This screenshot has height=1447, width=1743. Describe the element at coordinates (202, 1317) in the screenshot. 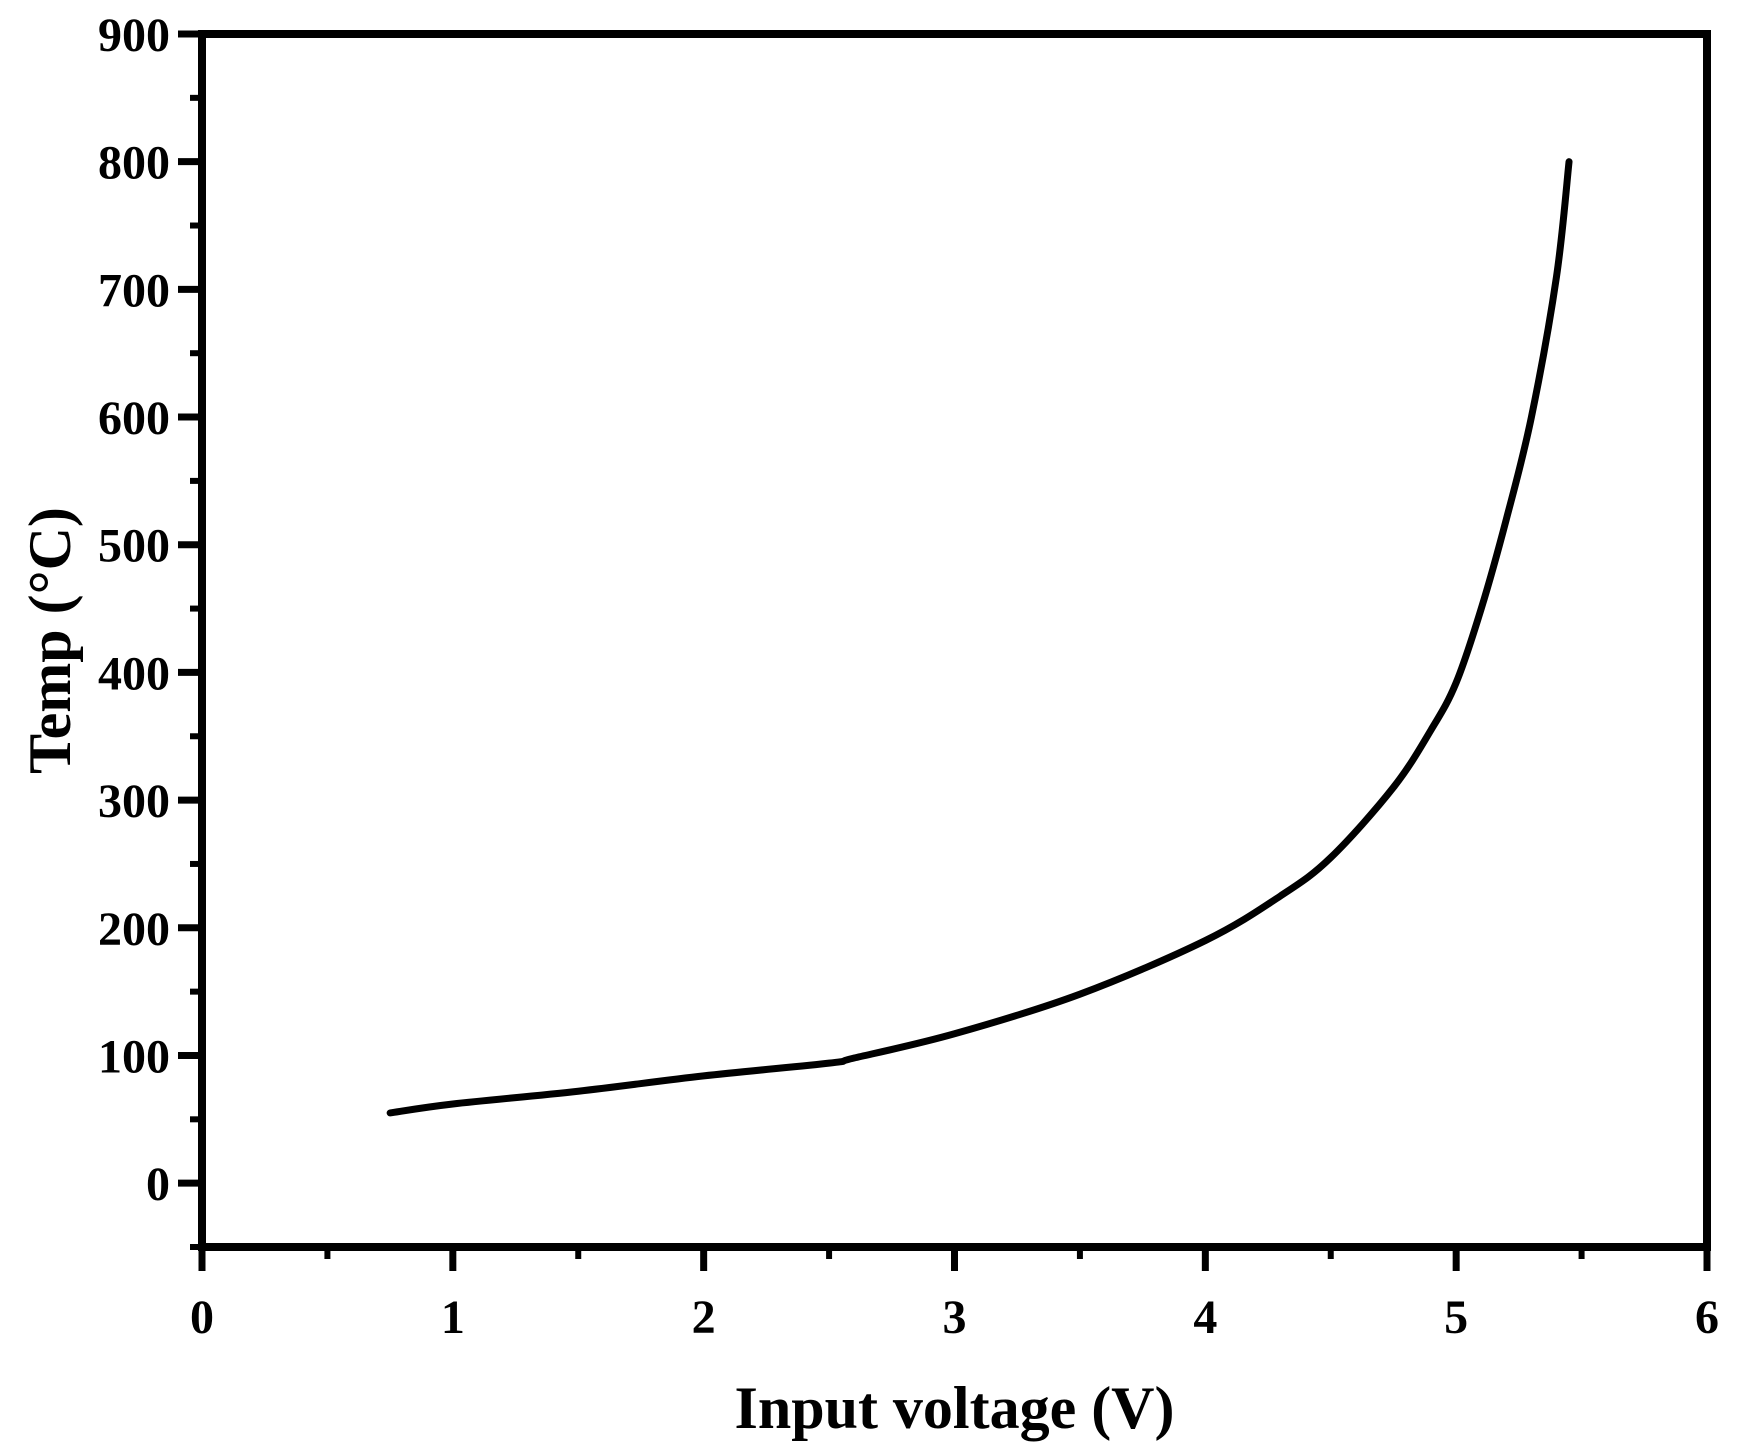

I see `x-tick-label: 0` at that location.